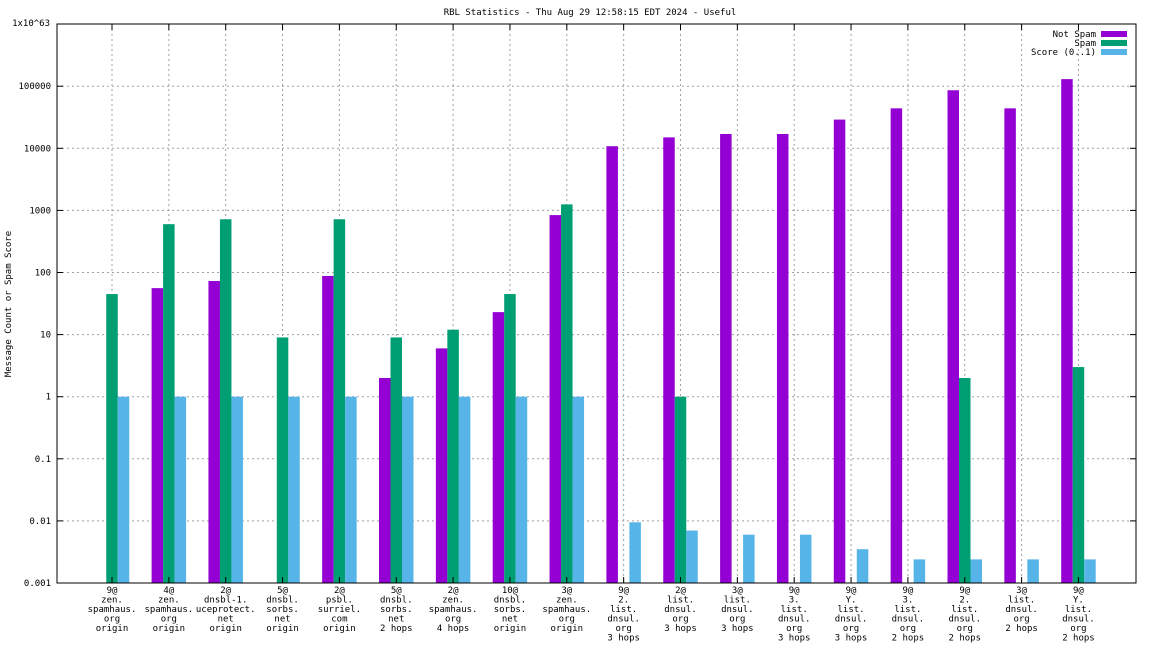  I want to click on x-tick-label: 2@ list. dnsul. org 3 hops, so click(680, 610).